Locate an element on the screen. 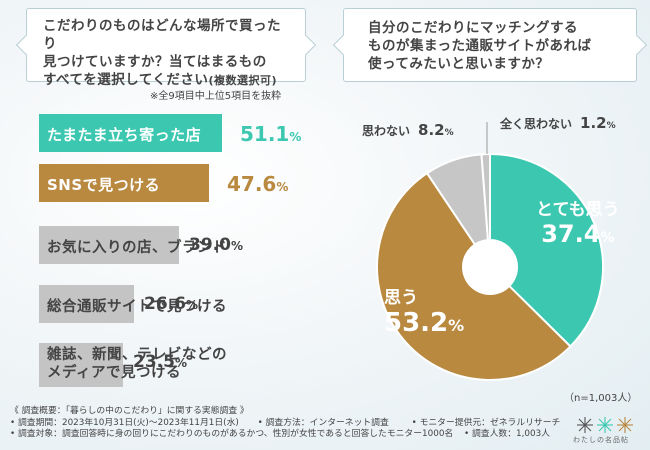 Image resolution: width=650 pixels, height=450 pixels. bar-label-4: 総合通販サイトで見つける is located at coordinates (137, 305).